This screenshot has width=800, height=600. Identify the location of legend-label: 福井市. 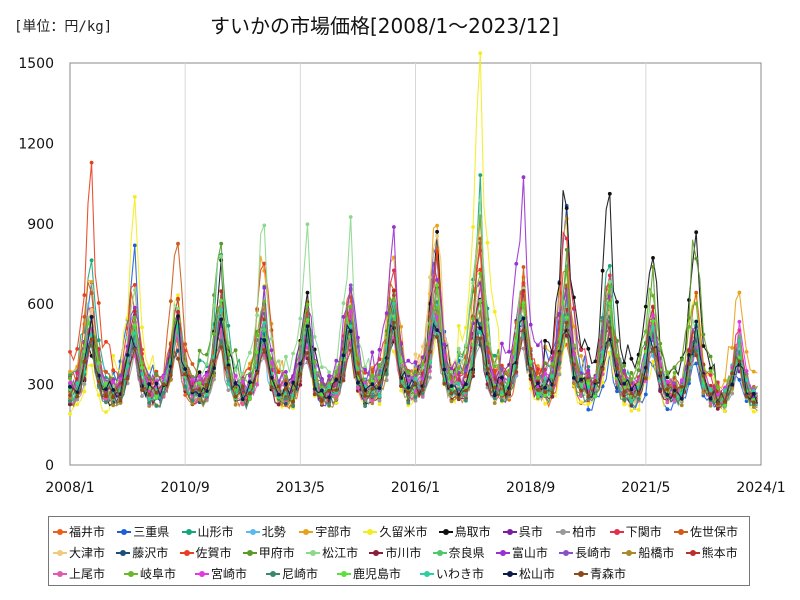
(87, 532).